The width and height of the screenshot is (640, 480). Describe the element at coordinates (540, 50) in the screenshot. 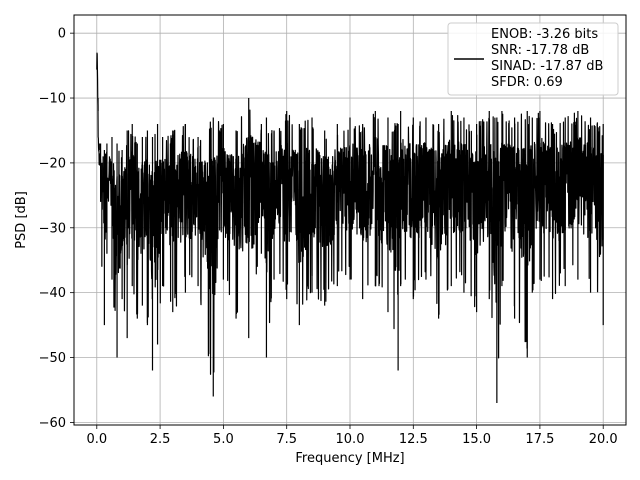

I see `legend-line-snr: SNR: -17.78 dB` at that location.